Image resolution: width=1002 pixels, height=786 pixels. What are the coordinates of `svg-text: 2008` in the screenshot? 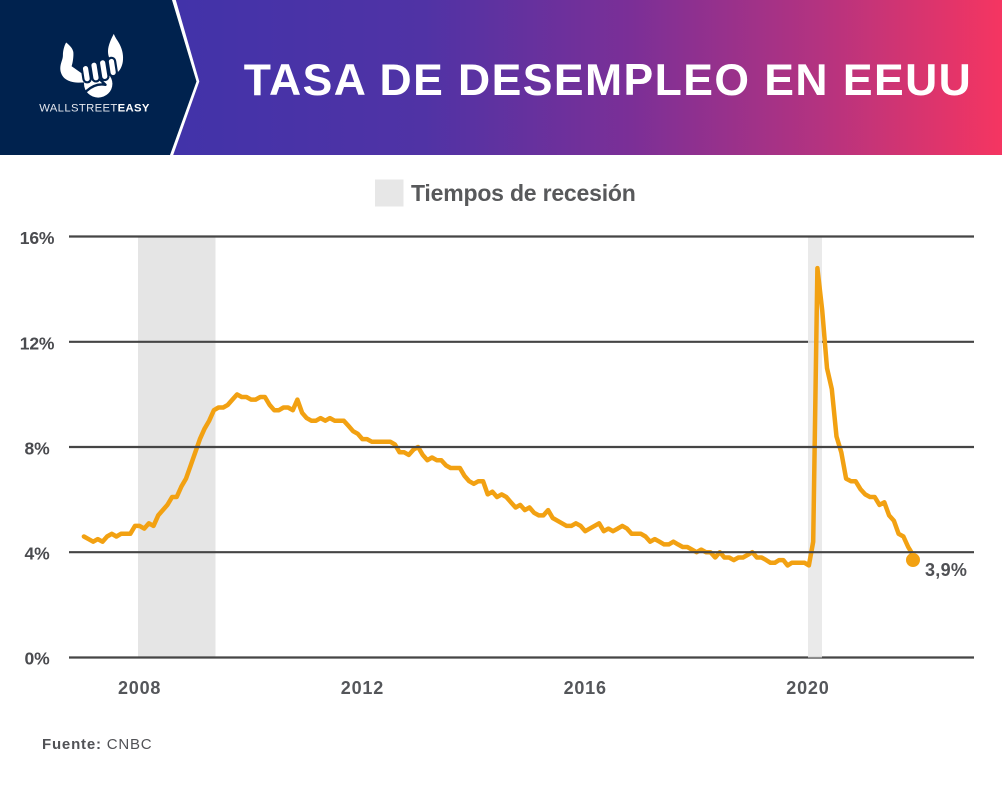 It's located at (139, 688).